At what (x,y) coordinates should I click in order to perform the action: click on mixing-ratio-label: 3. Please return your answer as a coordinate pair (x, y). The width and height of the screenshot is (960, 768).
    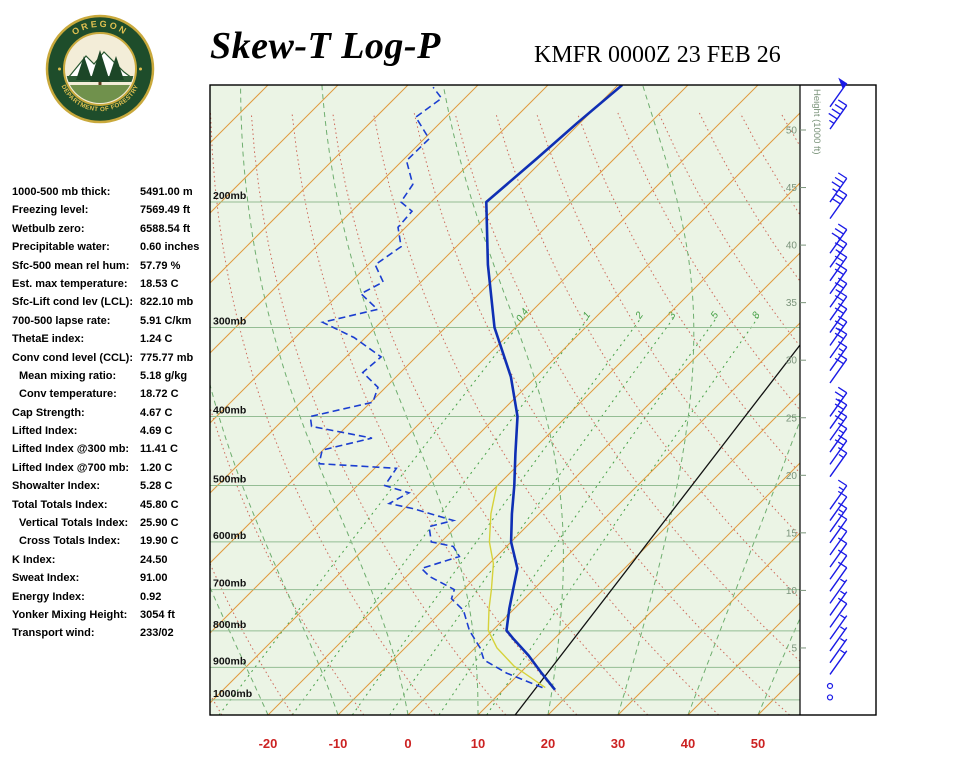
    Looking at the image, I should click on (672, 315).